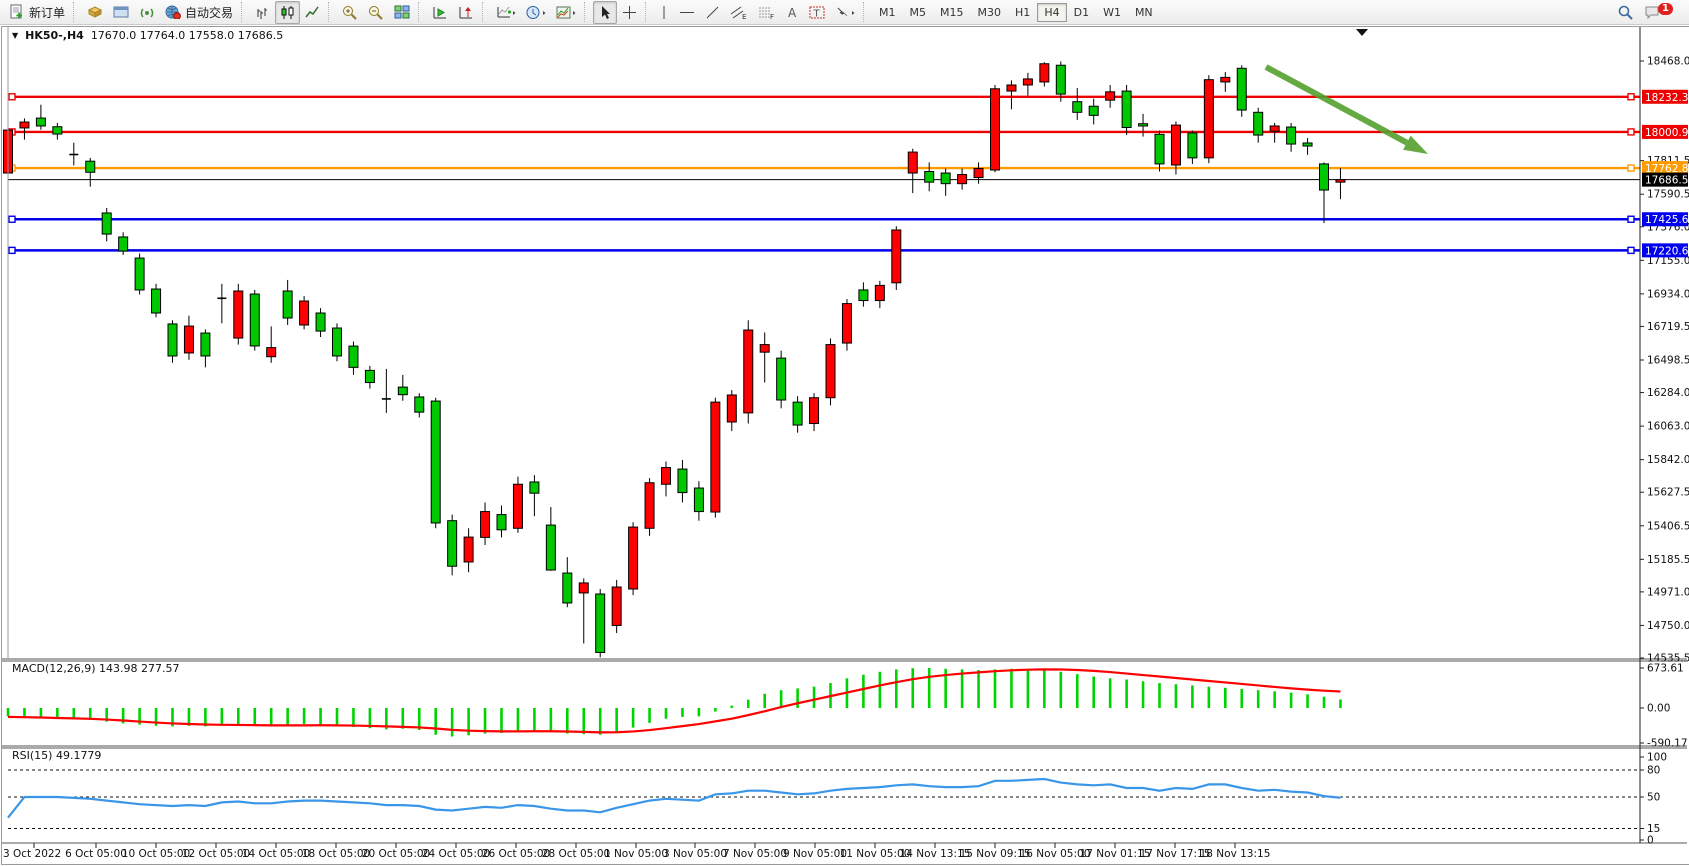 Image resolution: width=1689 pixels, height=866 pixels. What do you see at coordinates (262, 12) in the screenshot?
I see `bar-chart-button` at bounding box center [262, 12].